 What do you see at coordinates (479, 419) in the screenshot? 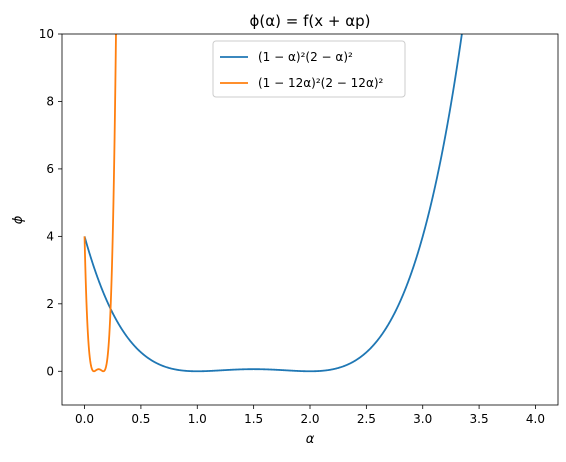
I see `x-tick-label: 3.5` at bounding box center [479, 419].